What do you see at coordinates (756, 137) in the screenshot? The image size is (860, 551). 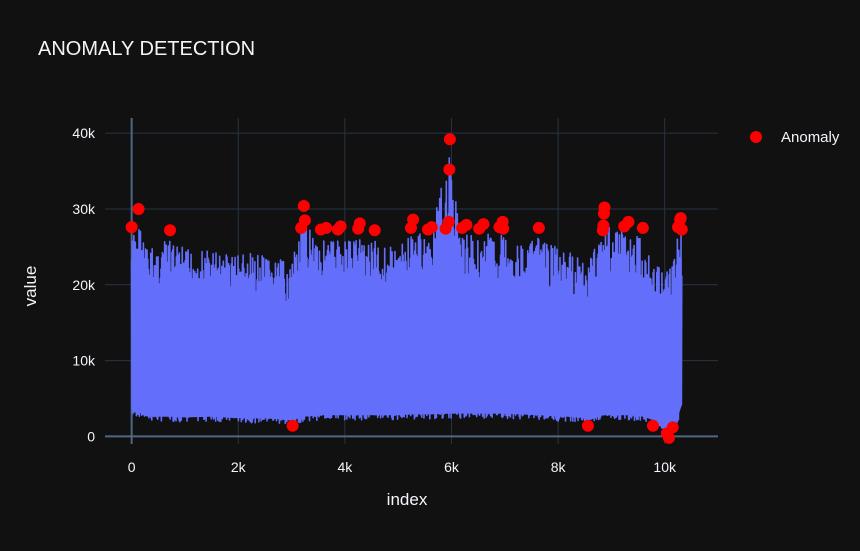 I see `legend-anomaly-marker` at bounding box center [756, 137].